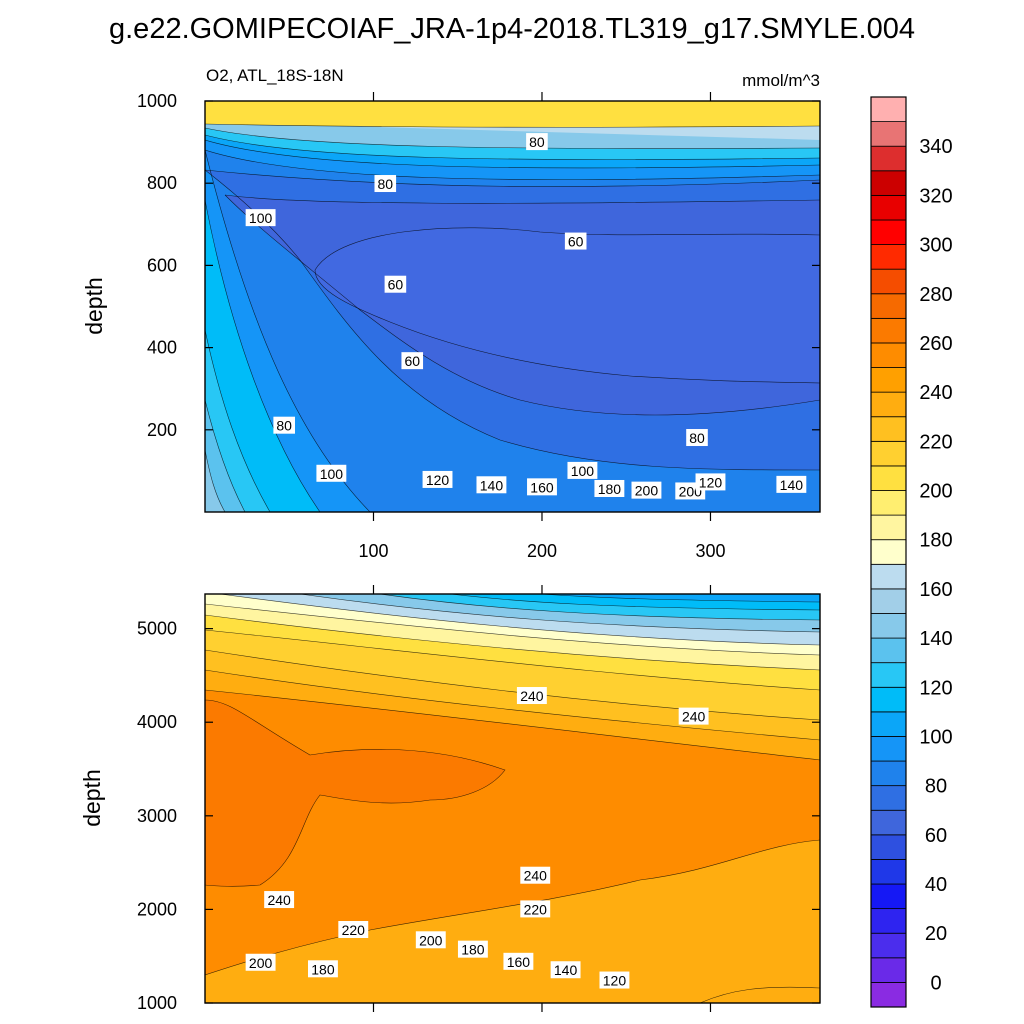 This screenshot has height=1024, width=1024. I want to click on colorbar-tick-label: 160, so click(935, 590).